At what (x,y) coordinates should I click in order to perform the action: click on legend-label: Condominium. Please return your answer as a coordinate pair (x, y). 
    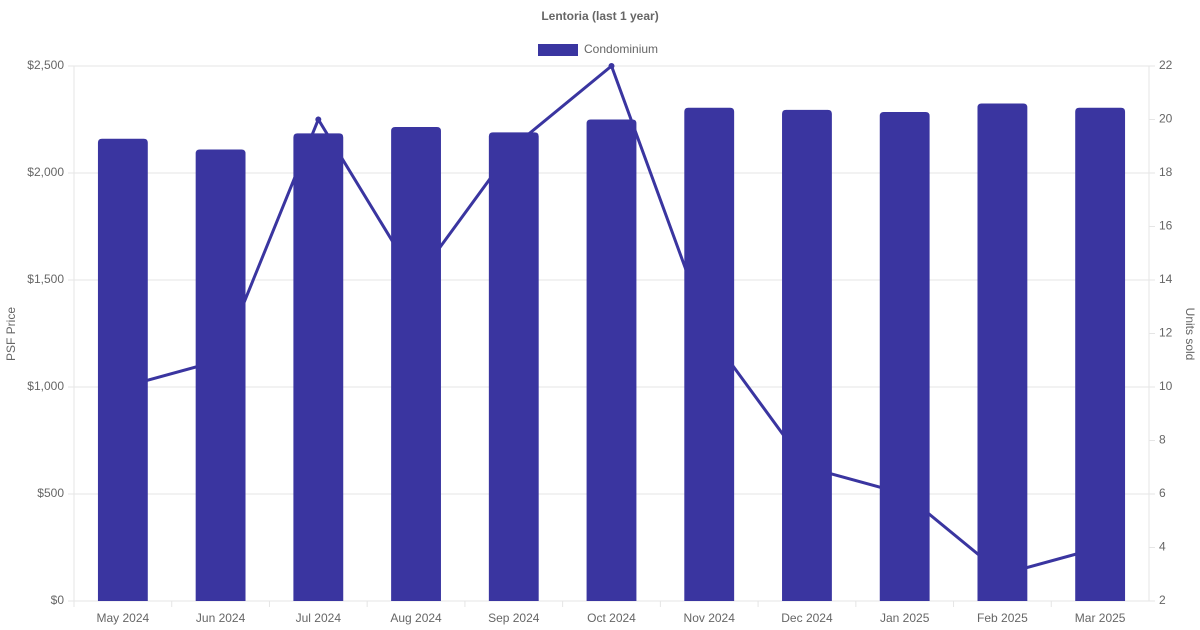
    Looking at the image, I should click on (621, 49).